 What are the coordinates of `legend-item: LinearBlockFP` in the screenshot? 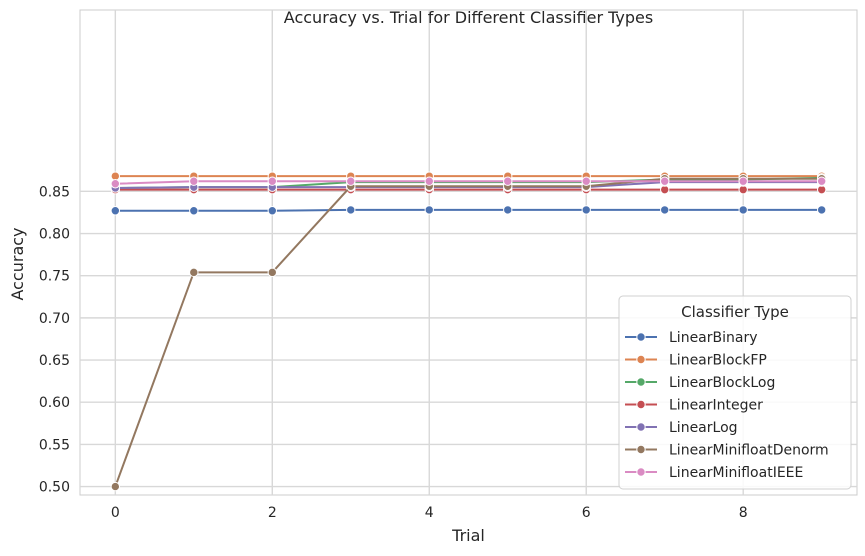 It's located at (696, 361).